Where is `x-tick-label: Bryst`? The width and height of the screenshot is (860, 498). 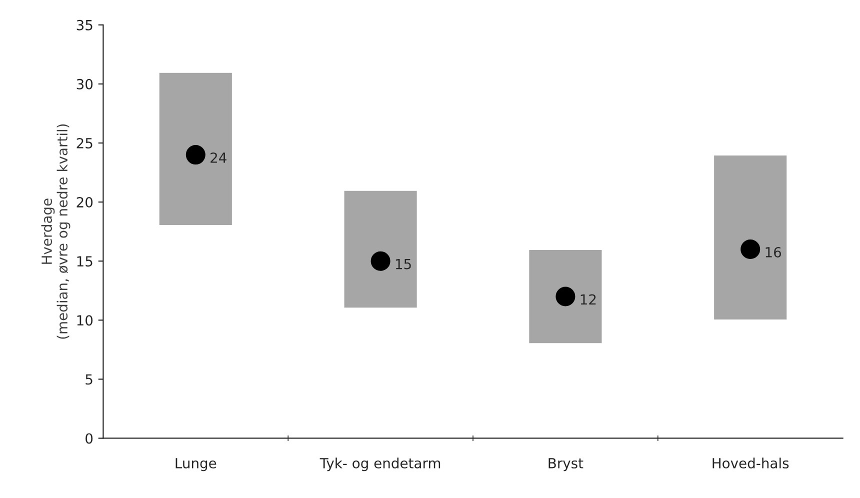 x-tick-label: Bryst is located at coordinates (566, 465).